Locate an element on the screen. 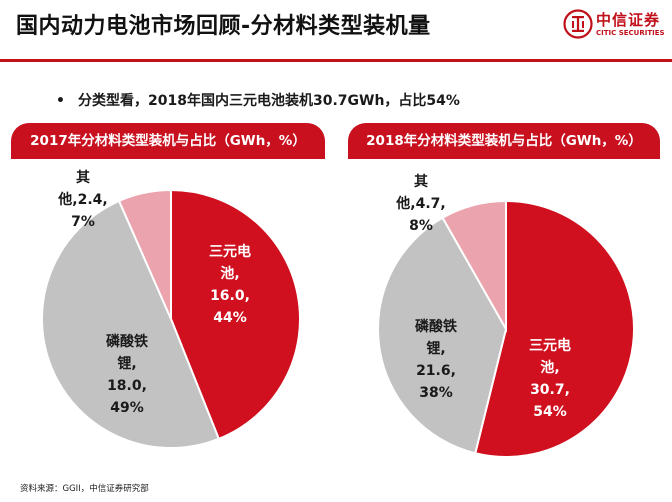 This screenshot has height=502, width=672. chart-2018-title: 2018年分材料类型装机与占比（GWh，%） is located at coordinates (504, 141).